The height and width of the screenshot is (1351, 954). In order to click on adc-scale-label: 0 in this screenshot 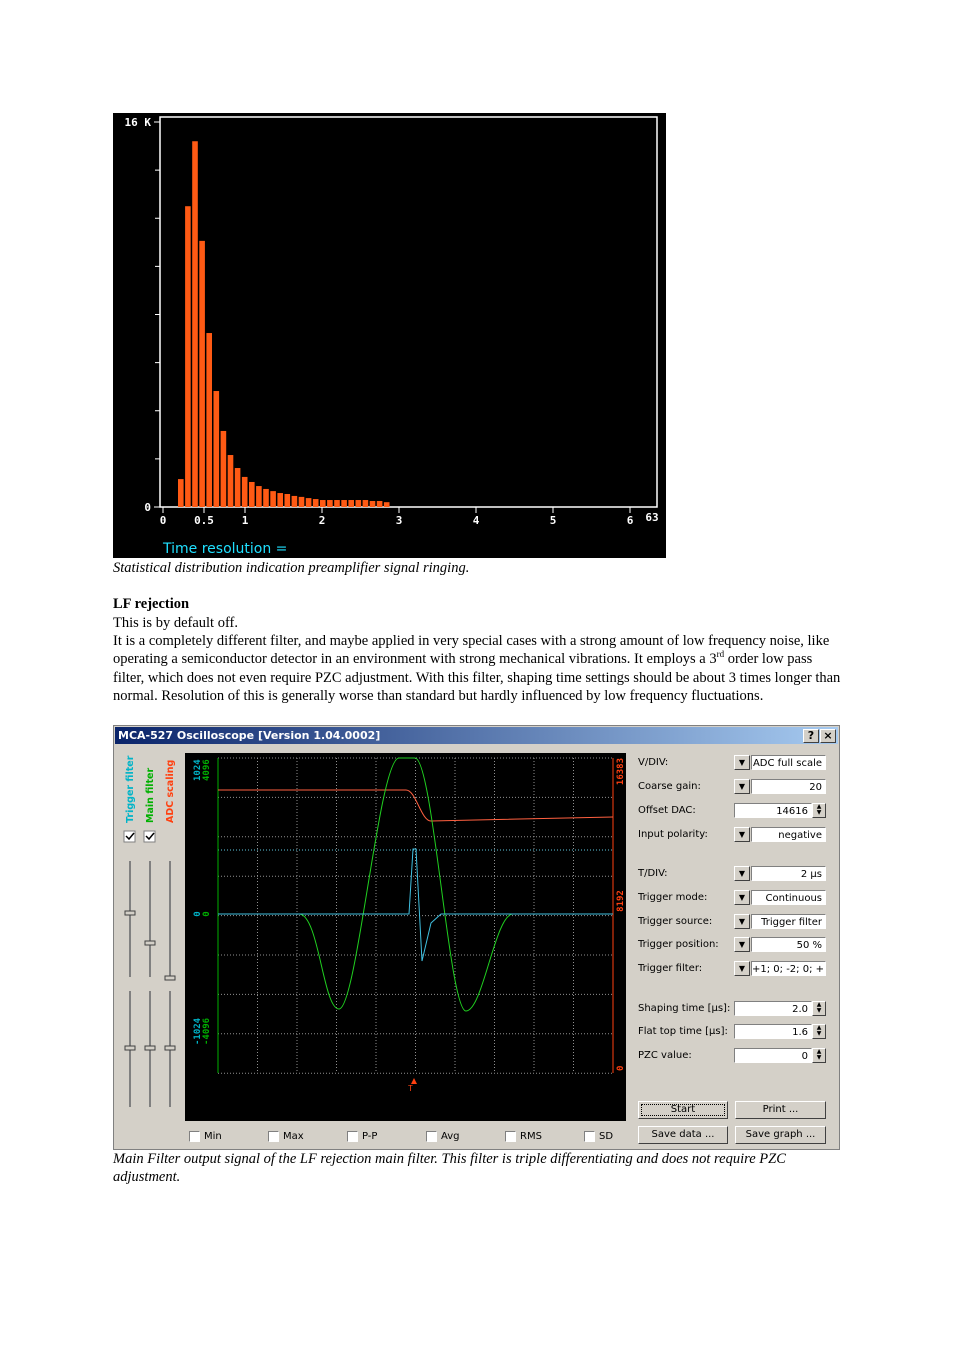, I will do `click(621, 1068)`.